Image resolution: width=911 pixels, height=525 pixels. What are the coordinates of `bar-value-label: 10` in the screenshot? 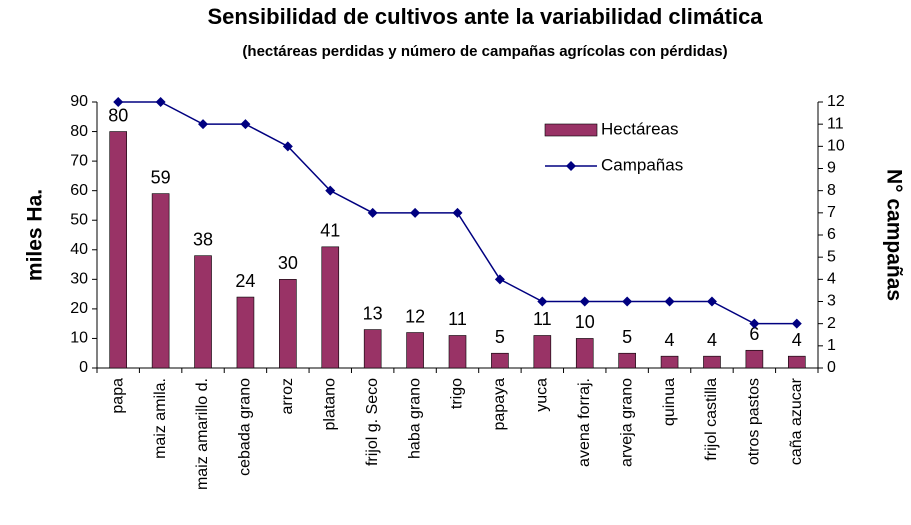 It's located at (585, 322).